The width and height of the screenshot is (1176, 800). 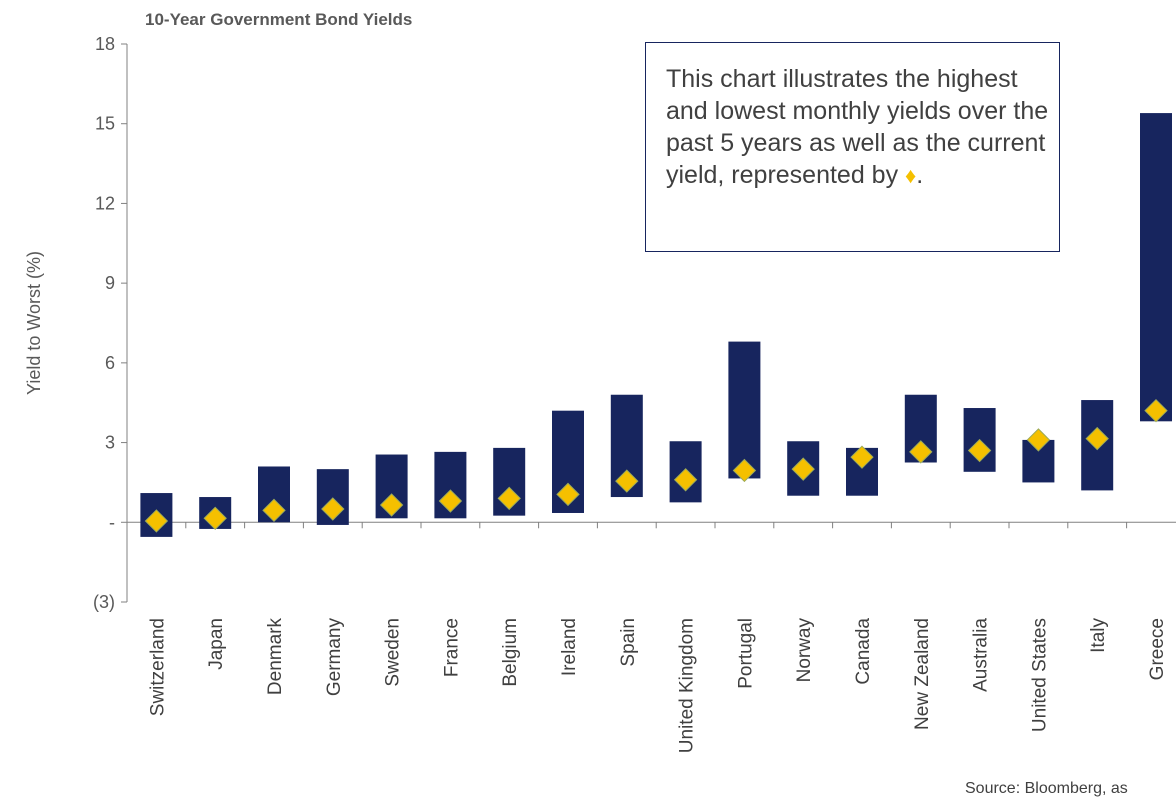 I want to click on y-tick-label: 18, so click(x=105, y=44).